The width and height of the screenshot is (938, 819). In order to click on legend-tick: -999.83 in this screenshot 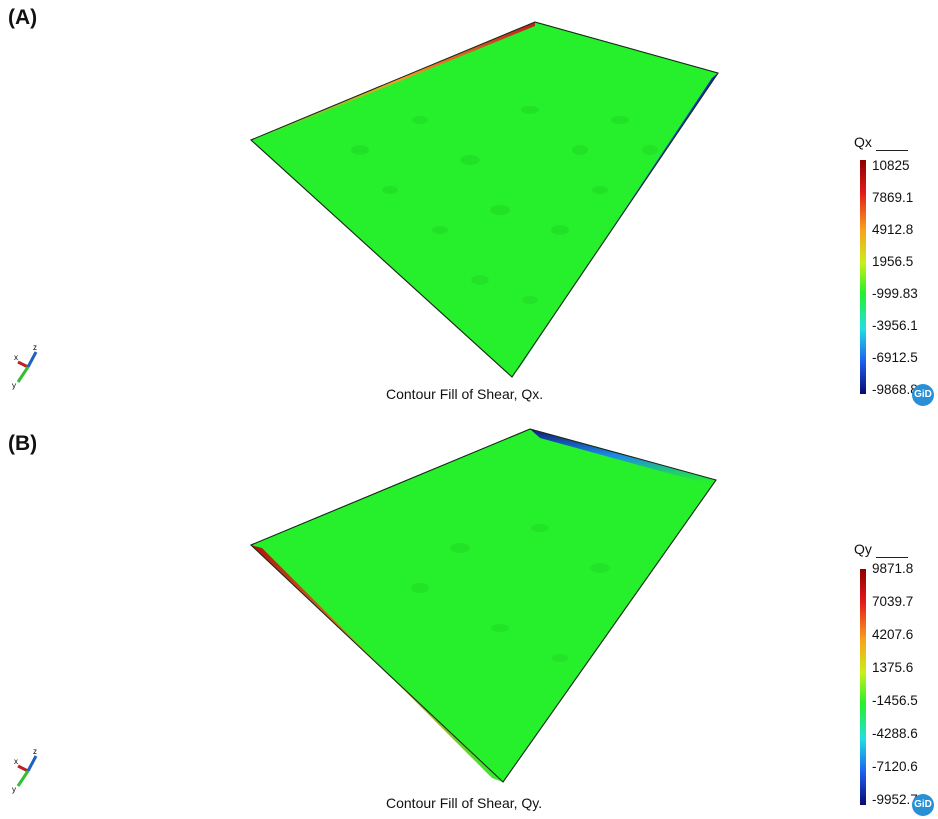, I will do `click(895, 293)`.